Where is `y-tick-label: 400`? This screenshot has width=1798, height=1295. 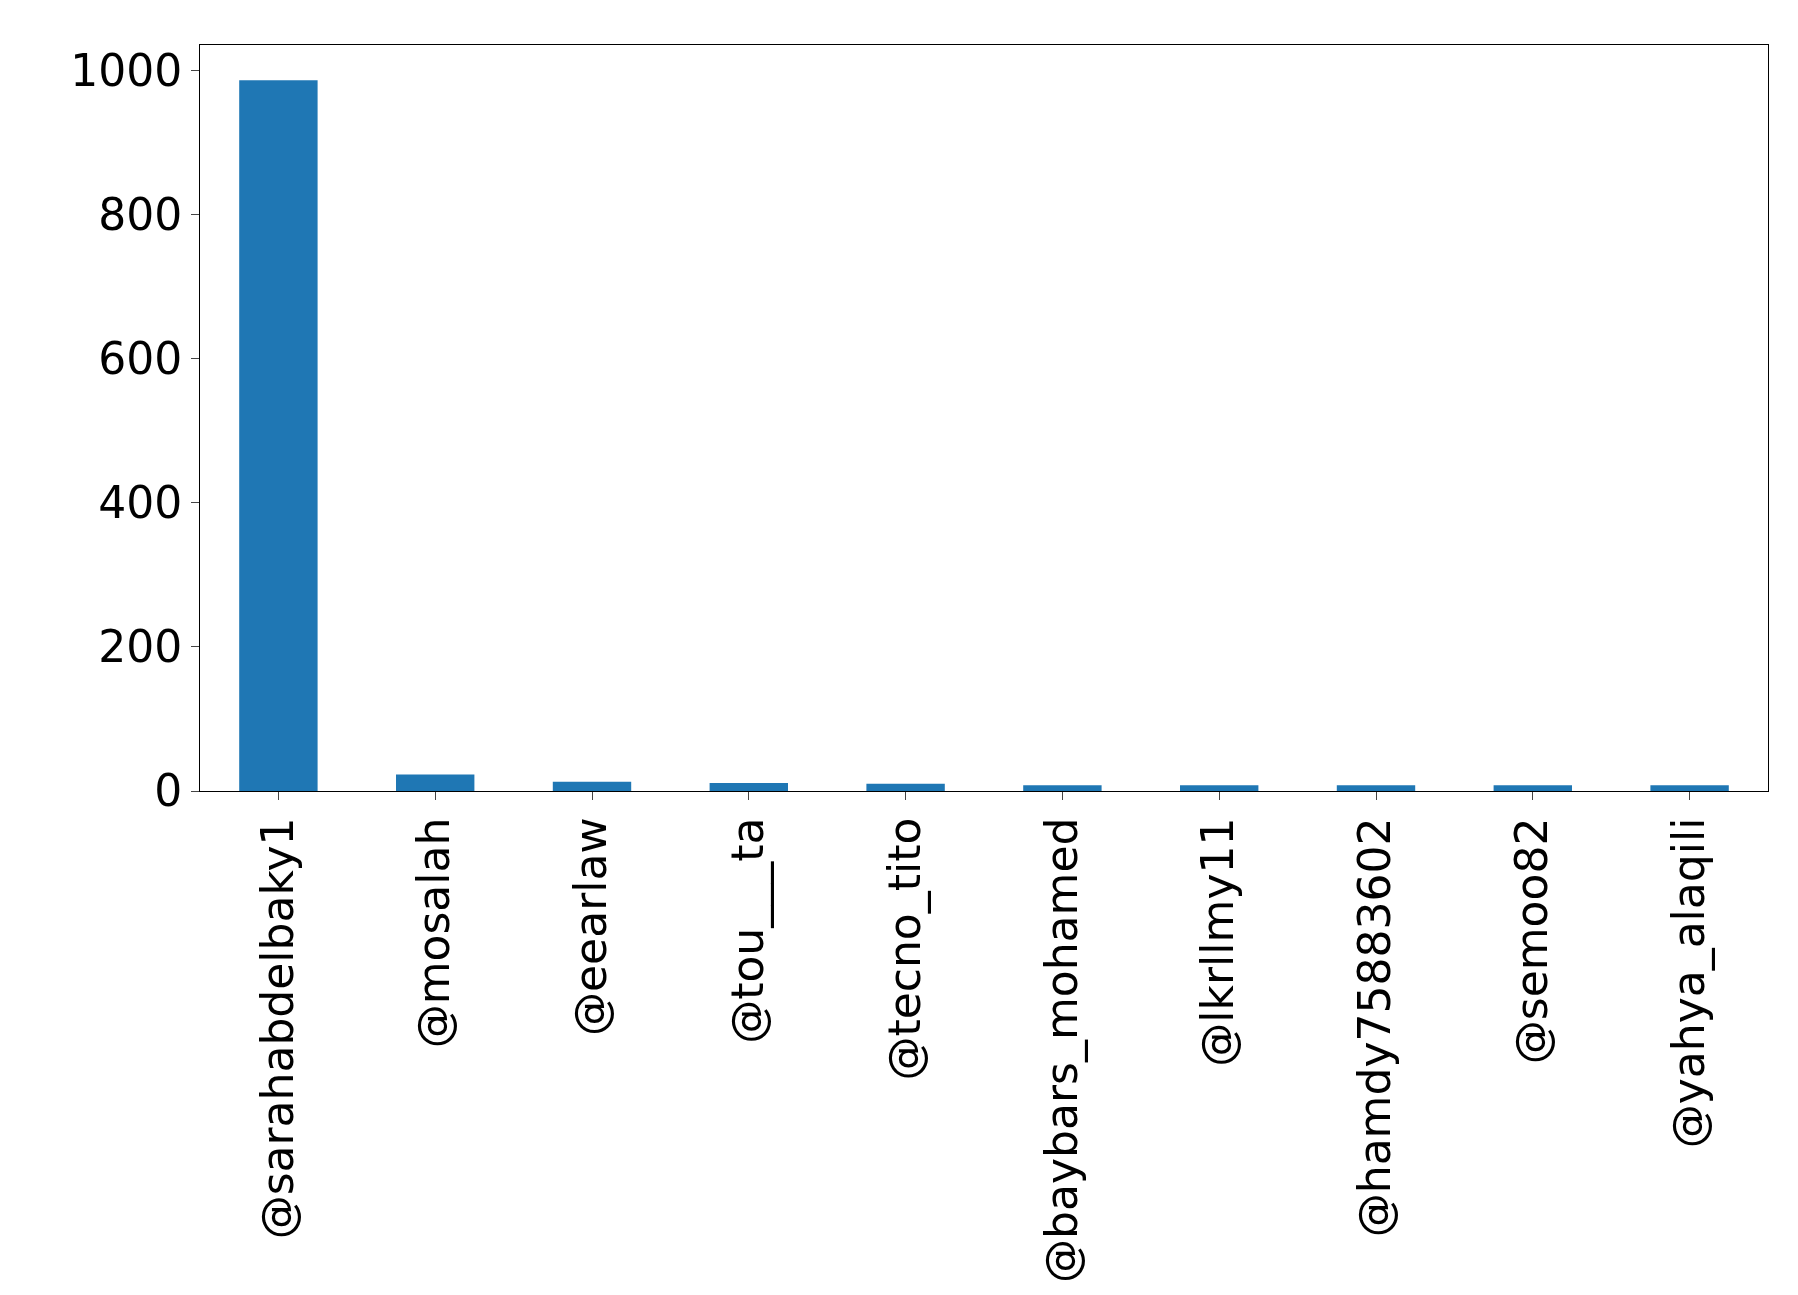
y-tick-label: 400 is located at coordinates (140, 503).